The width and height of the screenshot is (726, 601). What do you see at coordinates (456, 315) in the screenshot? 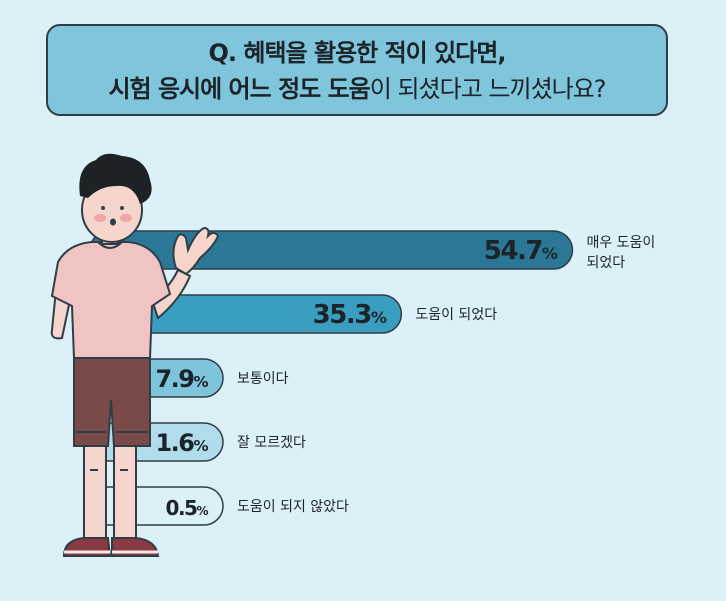
I see `bar-category-label: 도움이 되었다` at bounding box center [456, 315].